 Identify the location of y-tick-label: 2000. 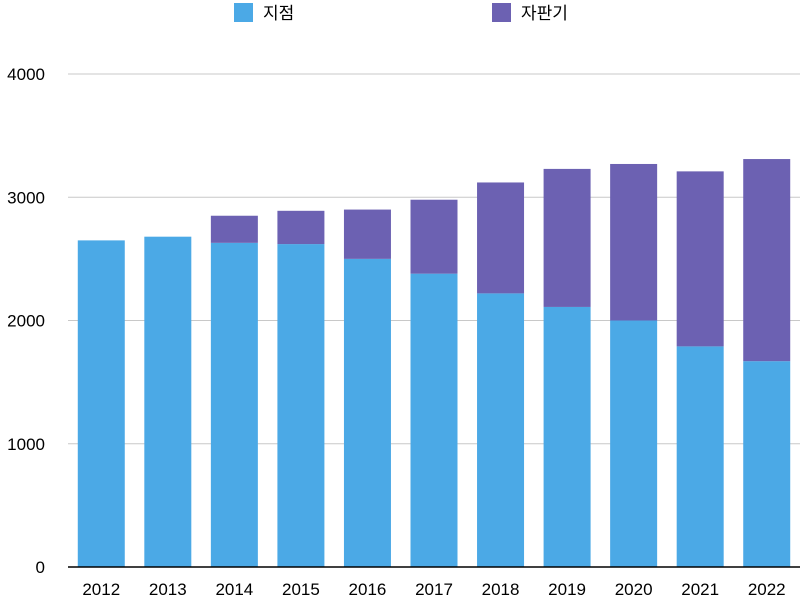
(26, 321).